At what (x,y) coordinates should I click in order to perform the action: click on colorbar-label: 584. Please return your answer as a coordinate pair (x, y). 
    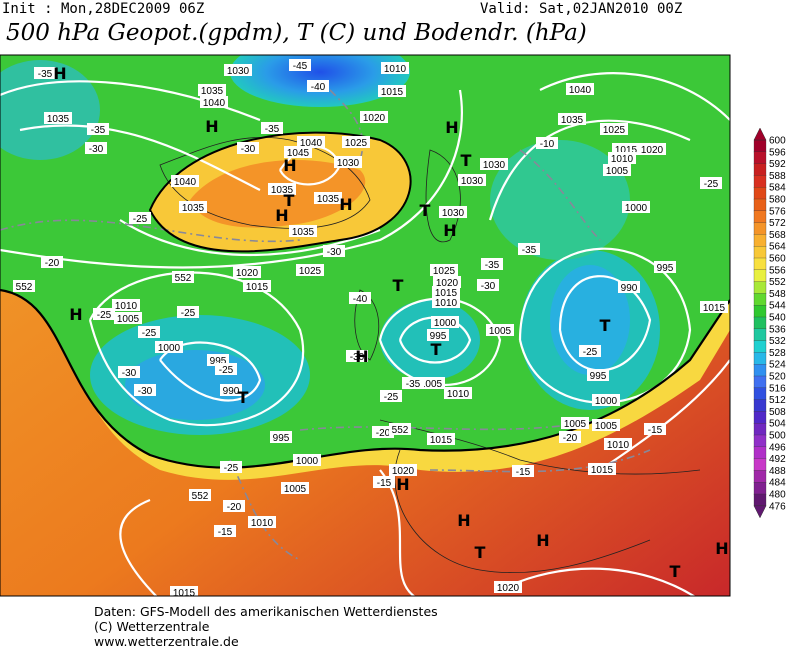
    Looking at the image, I should click on (777, 188).